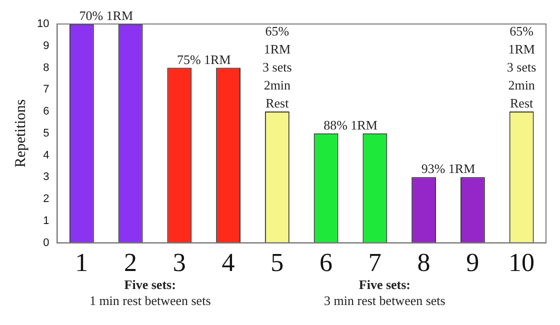 This screenshot has height=325, width=560. Describe the element at coordinates (423, 263) in the screenshot. I see `x-tick-label: 8` at that location.